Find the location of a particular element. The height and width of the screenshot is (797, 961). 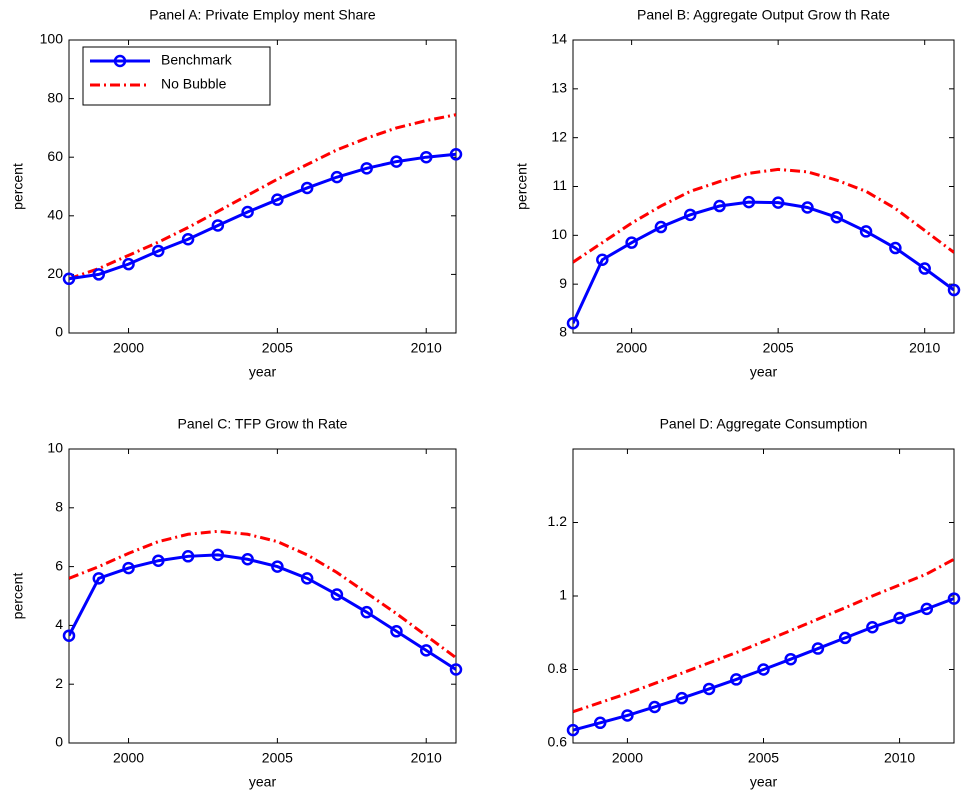

panel-title: Panel A: Private Employ ment Share is located at coordinates (262, 15).